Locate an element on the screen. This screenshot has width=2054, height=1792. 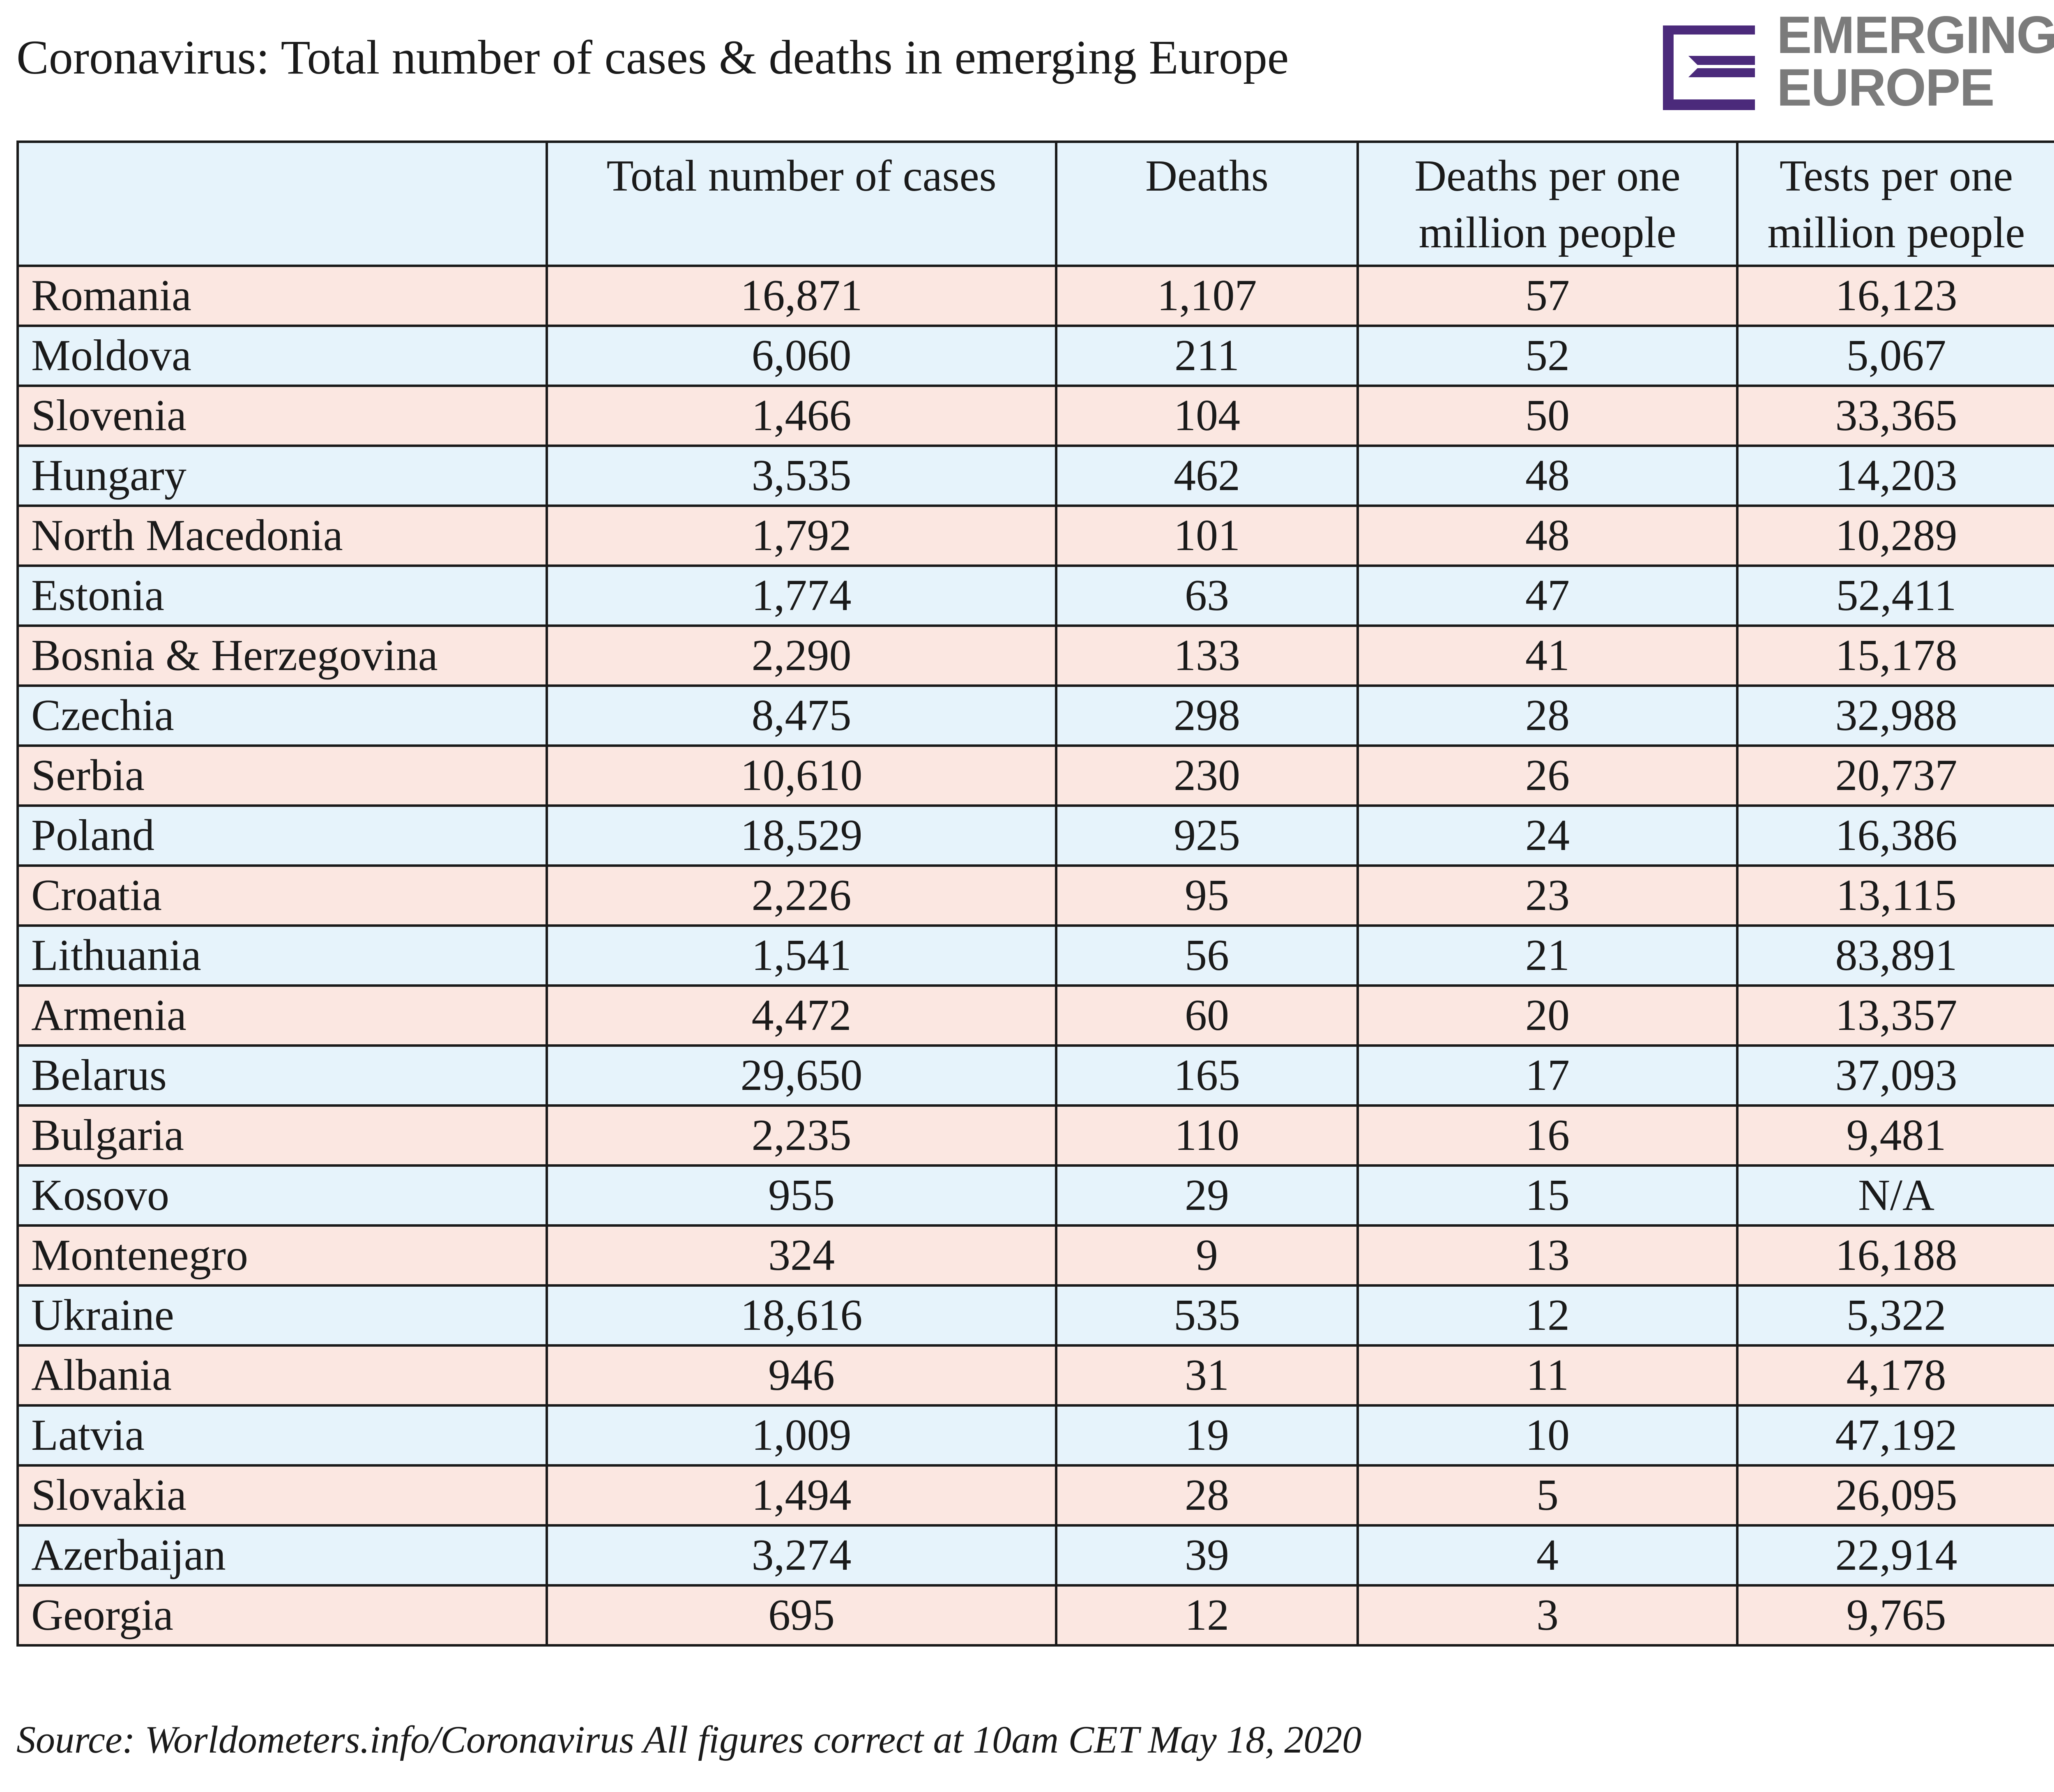
cell-country: Moldova is located at coordinates (282, 356).